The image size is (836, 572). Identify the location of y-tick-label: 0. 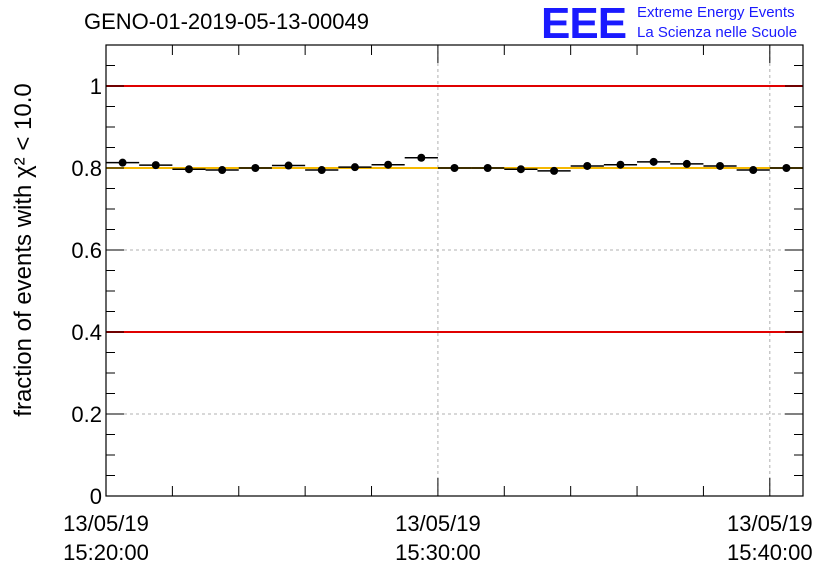
(96, 496).